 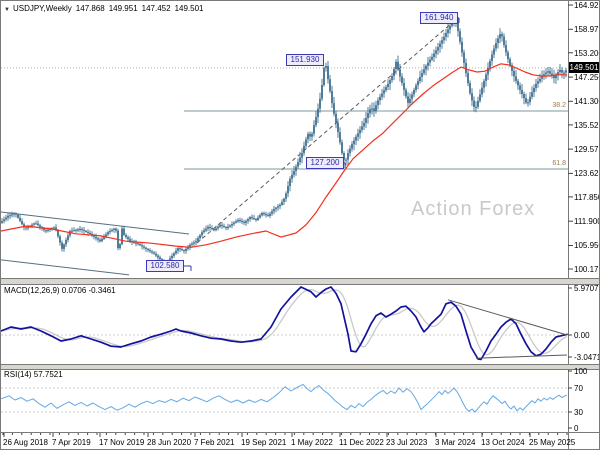 What do you see at coordinates (300, 281) in the screenshot?
I see `panel-splitter-macd` at bounding box center [300, 281].